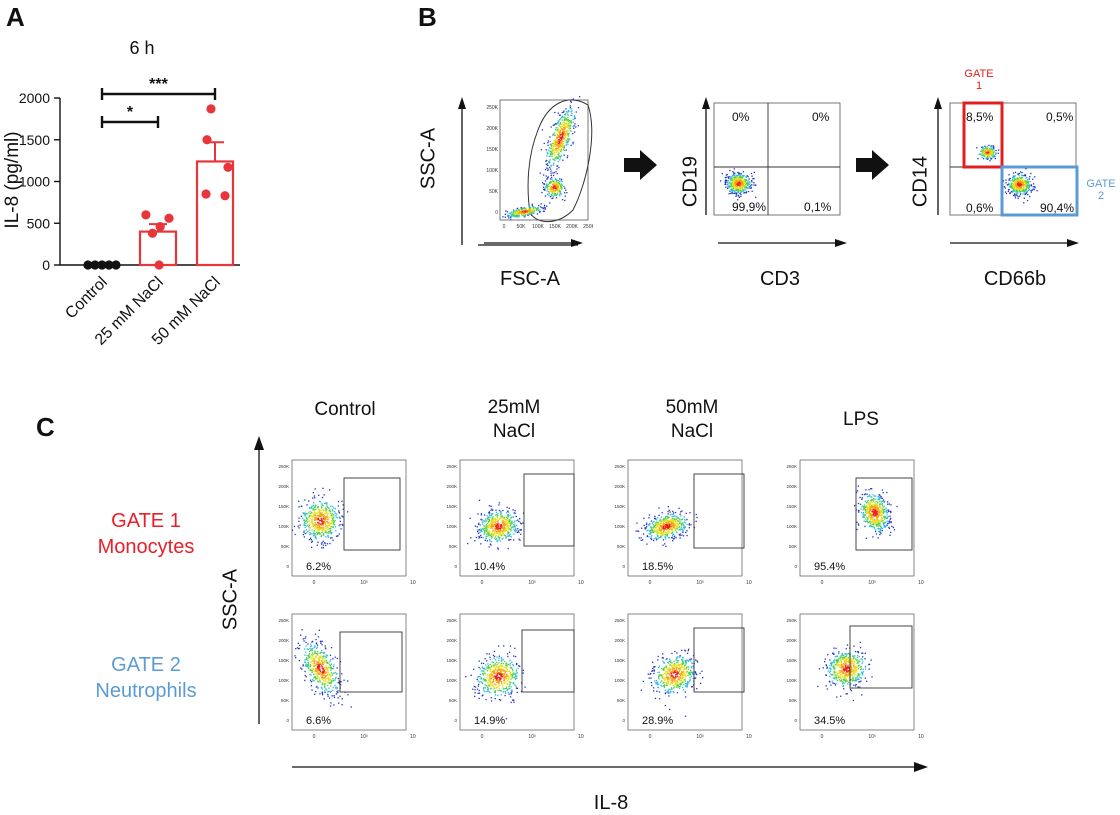 This screenshot has height=815, width=1120. I want to click on gate-percent: 10.4%, so click(489, 567).